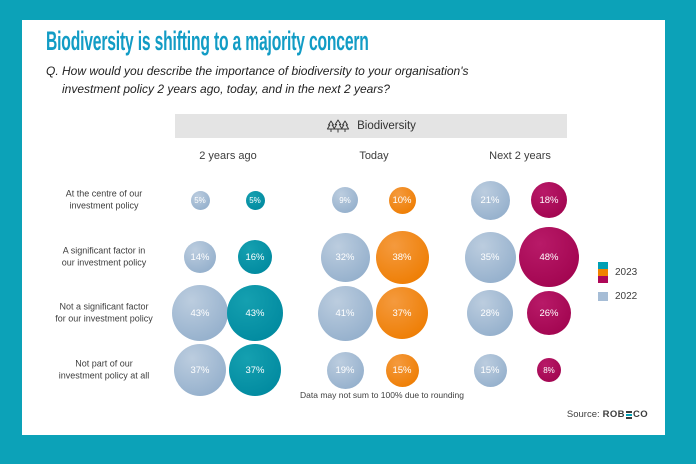  What do you see at coordinates (583, 414) in the screenshot?
I see `source-label: Source:` at bounding box center [583, 414].